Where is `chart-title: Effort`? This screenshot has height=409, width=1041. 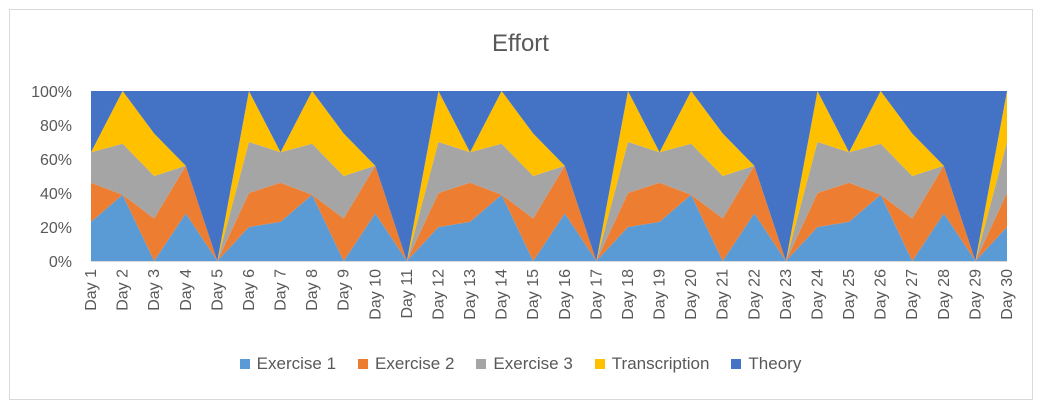 chart-title: Effort is located at coordinates (520, 43).